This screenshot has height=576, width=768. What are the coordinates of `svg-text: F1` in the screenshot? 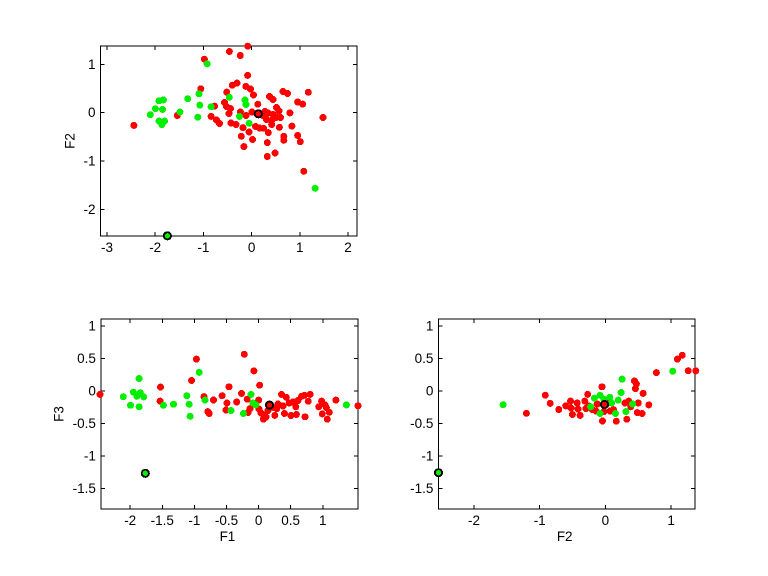 It's located at (228, 536).